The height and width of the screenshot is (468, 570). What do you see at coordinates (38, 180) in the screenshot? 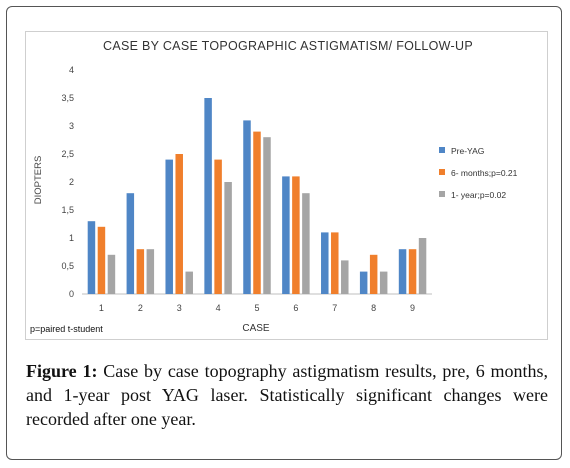
I see `y-axis-label: DIOPTERS` at bounding box center [38, 180].